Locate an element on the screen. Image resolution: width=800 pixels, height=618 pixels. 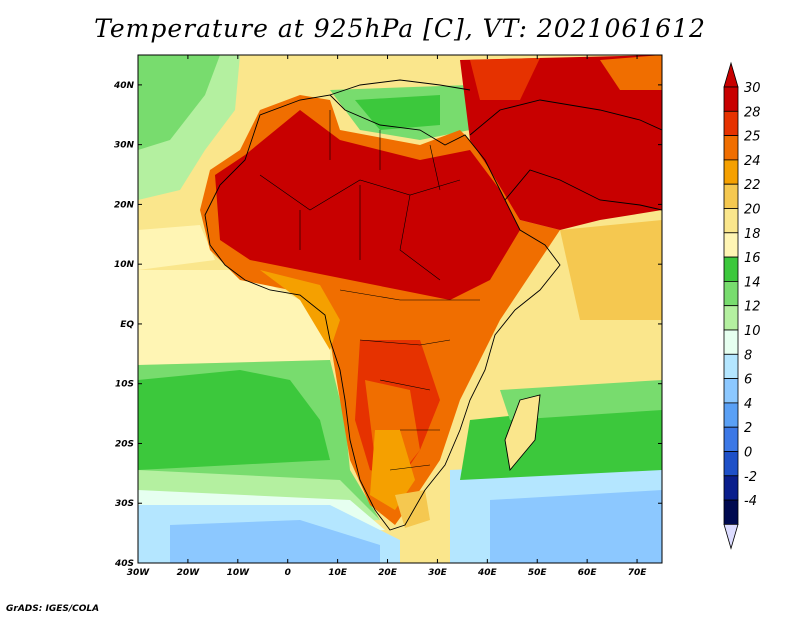
lon-tick-label: 10E is located at coordinates (338, 573).